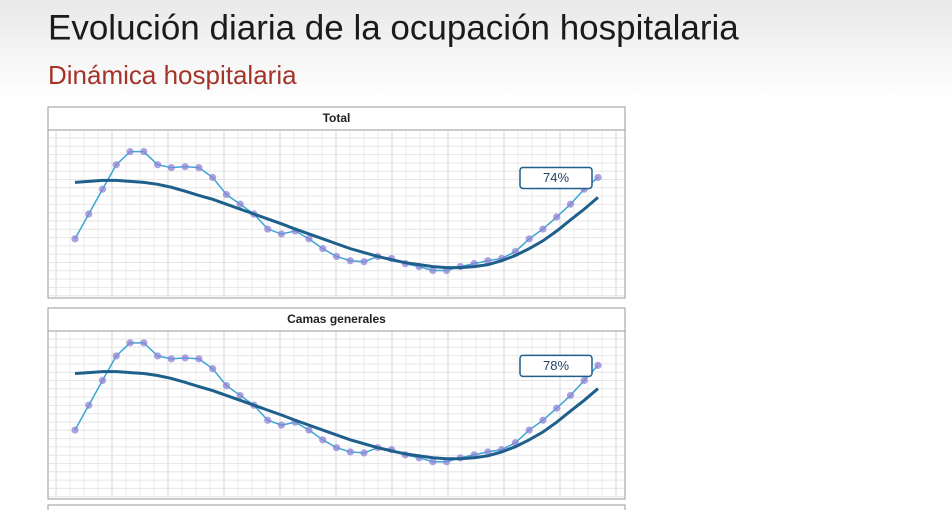 The height and width of the screenshot is (510, 952). I want to click on annotation-label: 74%, so click(556, 177).